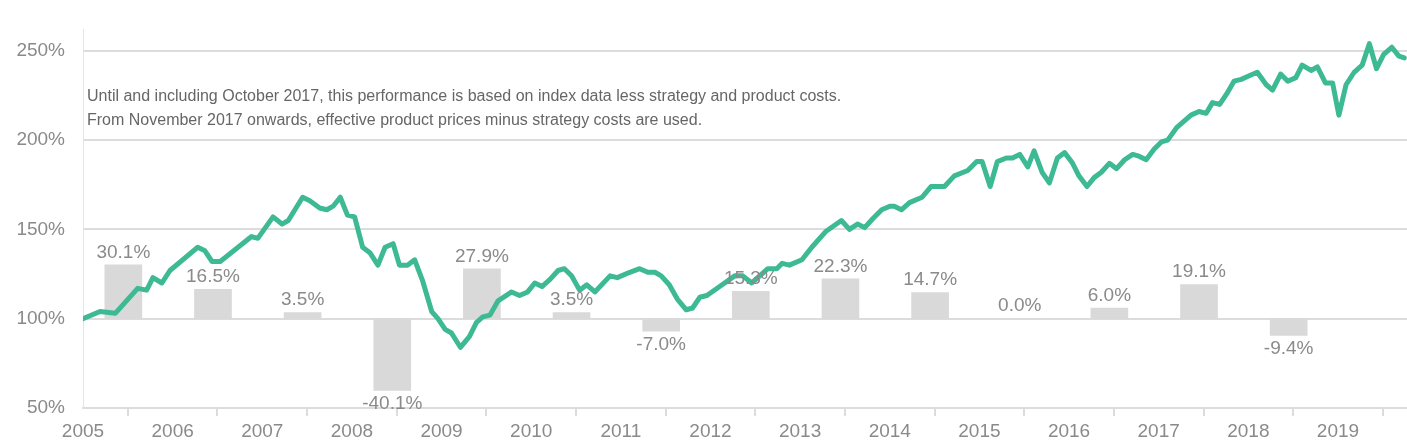  What do you see at coordinates (1338, 430) in the screenshot?
I see `x-tick-label: 2019` at bounding box center [1338, 430].